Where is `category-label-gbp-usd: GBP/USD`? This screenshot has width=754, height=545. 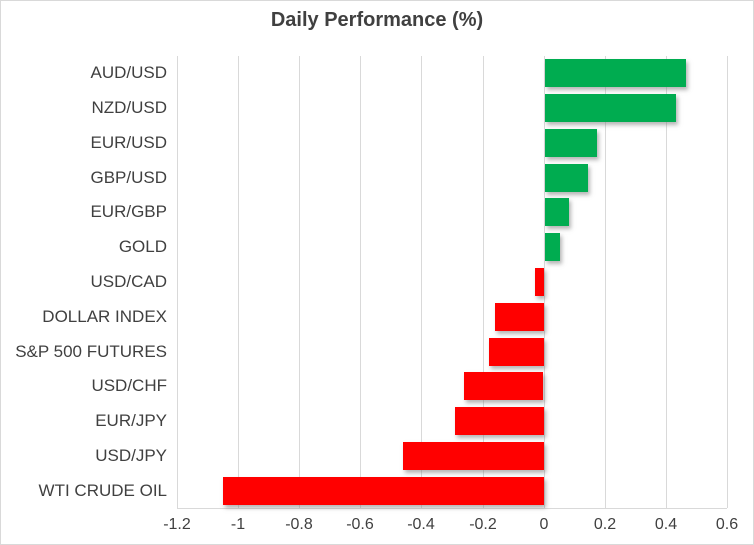
category-label-gbp-usd: GBP/USD is located at coordinates (128, 177).